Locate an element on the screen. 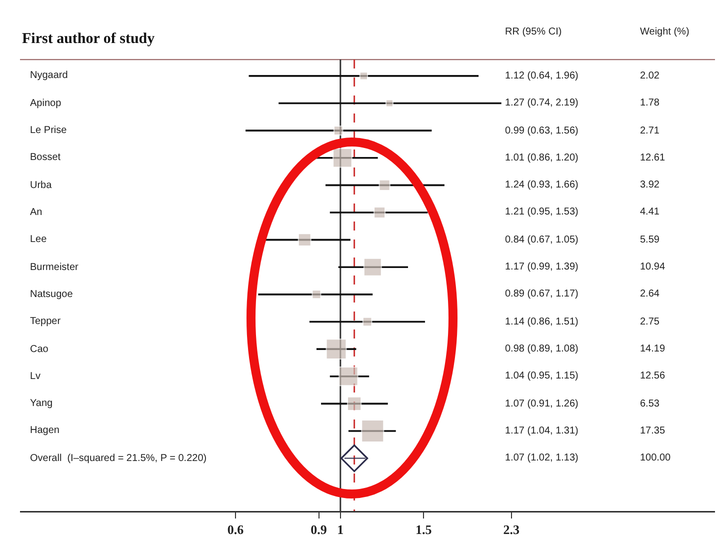 The height and width of the screenshot is (541, 719). y-axis-title: First author of study is located at coordinates (89, 39).